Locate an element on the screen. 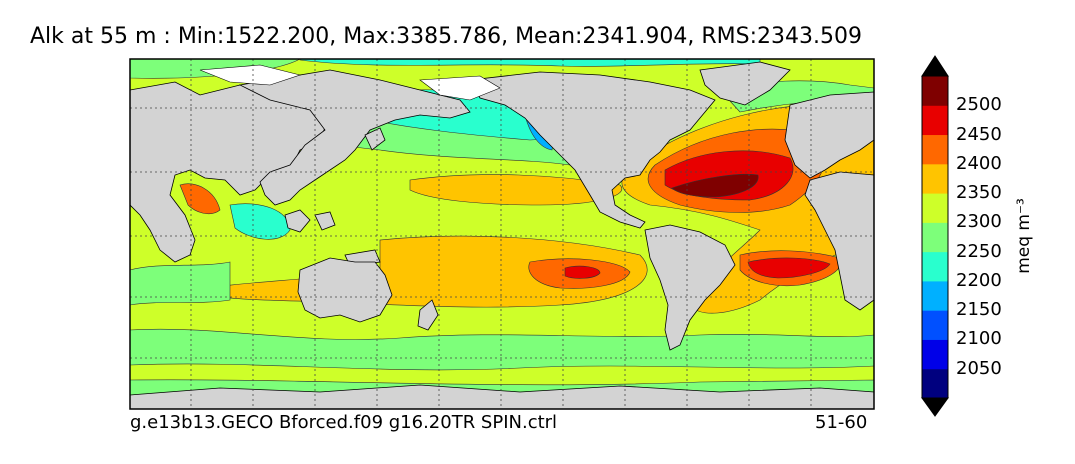 The image size is (1075, 464). colorbar-frame is located at coordinates (935, 237).